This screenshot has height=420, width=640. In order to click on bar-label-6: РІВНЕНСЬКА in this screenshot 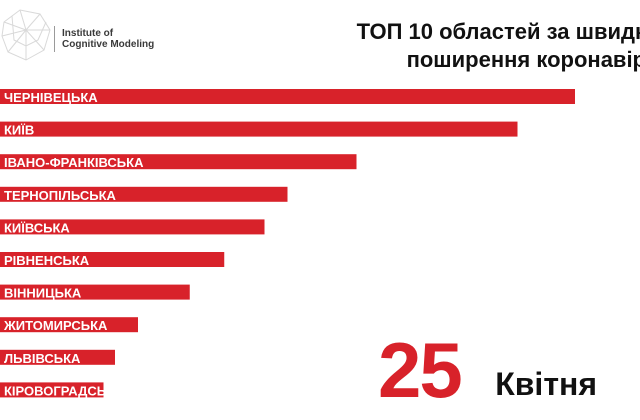, I will do `click(47, 260)`.